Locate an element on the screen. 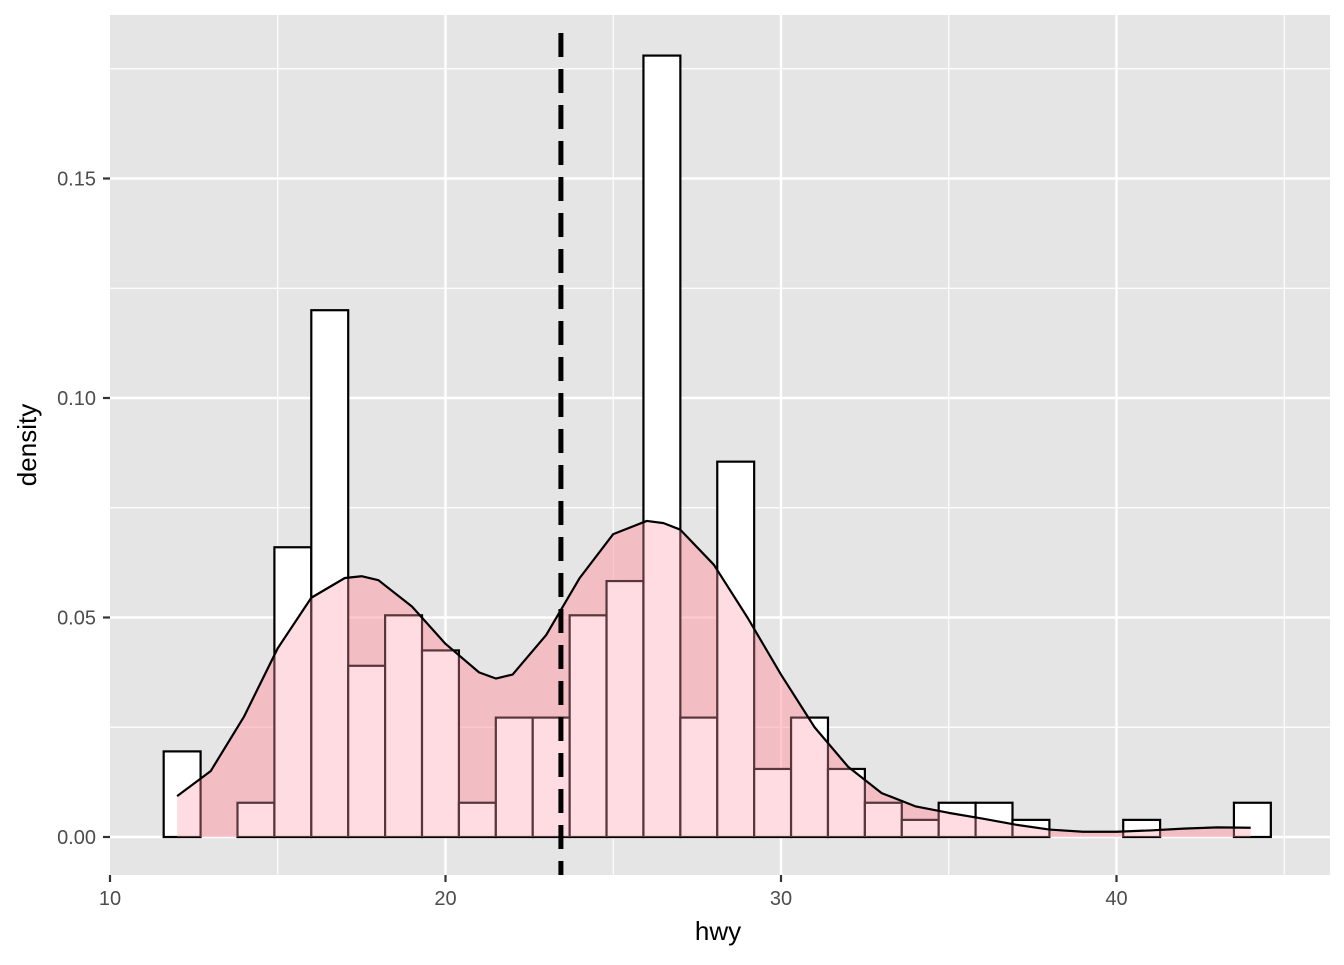 The image size is (1344, 965). x-tick-label: 30 is located at coordinates (781, 899).